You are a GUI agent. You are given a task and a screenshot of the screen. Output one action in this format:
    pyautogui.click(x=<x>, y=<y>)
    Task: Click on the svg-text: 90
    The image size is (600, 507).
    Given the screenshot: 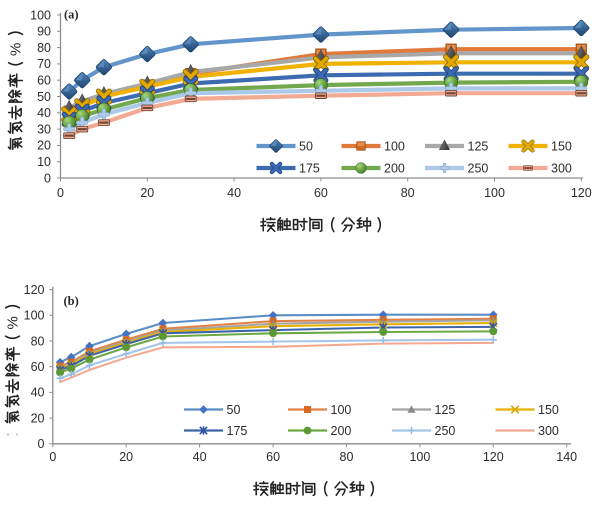 What is the action you would take?
    pyautogui.click(x=44, y=32)
    